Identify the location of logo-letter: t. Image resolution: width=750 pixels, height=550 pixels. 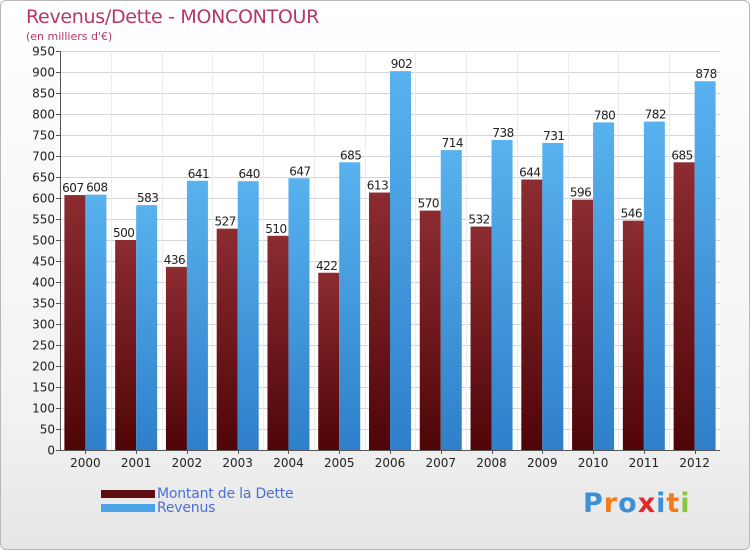
(673, 503).